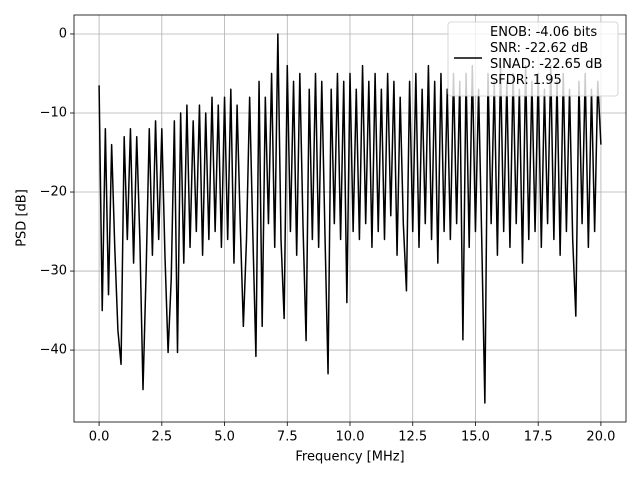 The image size is (640, 480). Describe the element at coordinates (349, 457) in the screenshot. I see `x-axis-label: Frequency [MHz]` at that location.